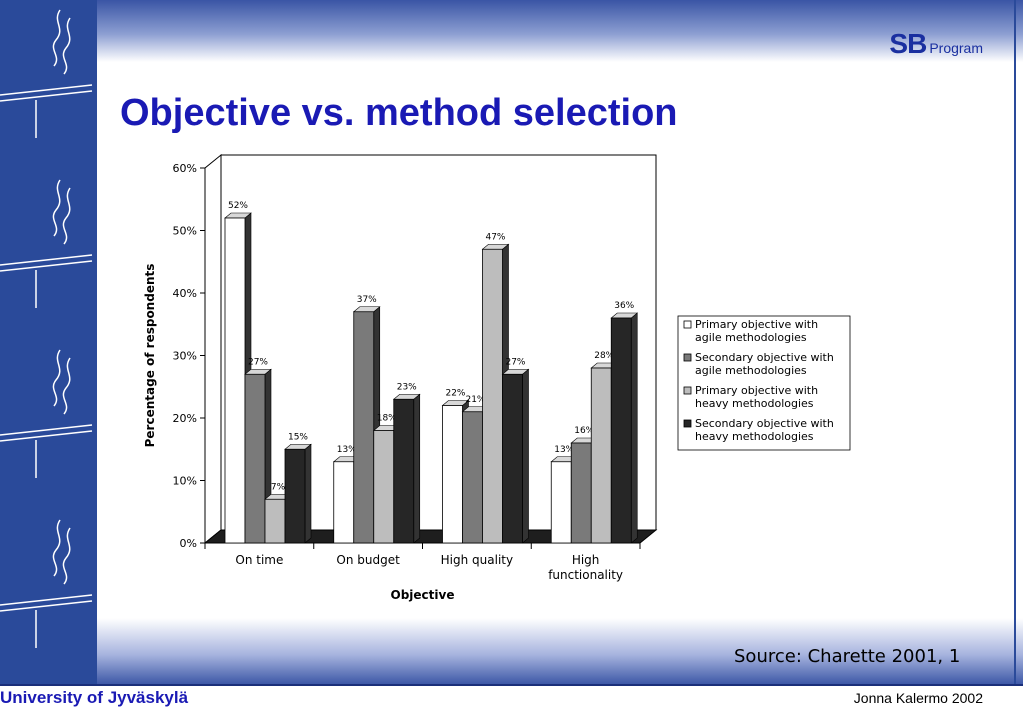 This screenshot has width=1023, height=708. What do you see at coordinates (908, 43) in the screenshot?
I see `brand-sb: SB` at bounding box center [908, 43].